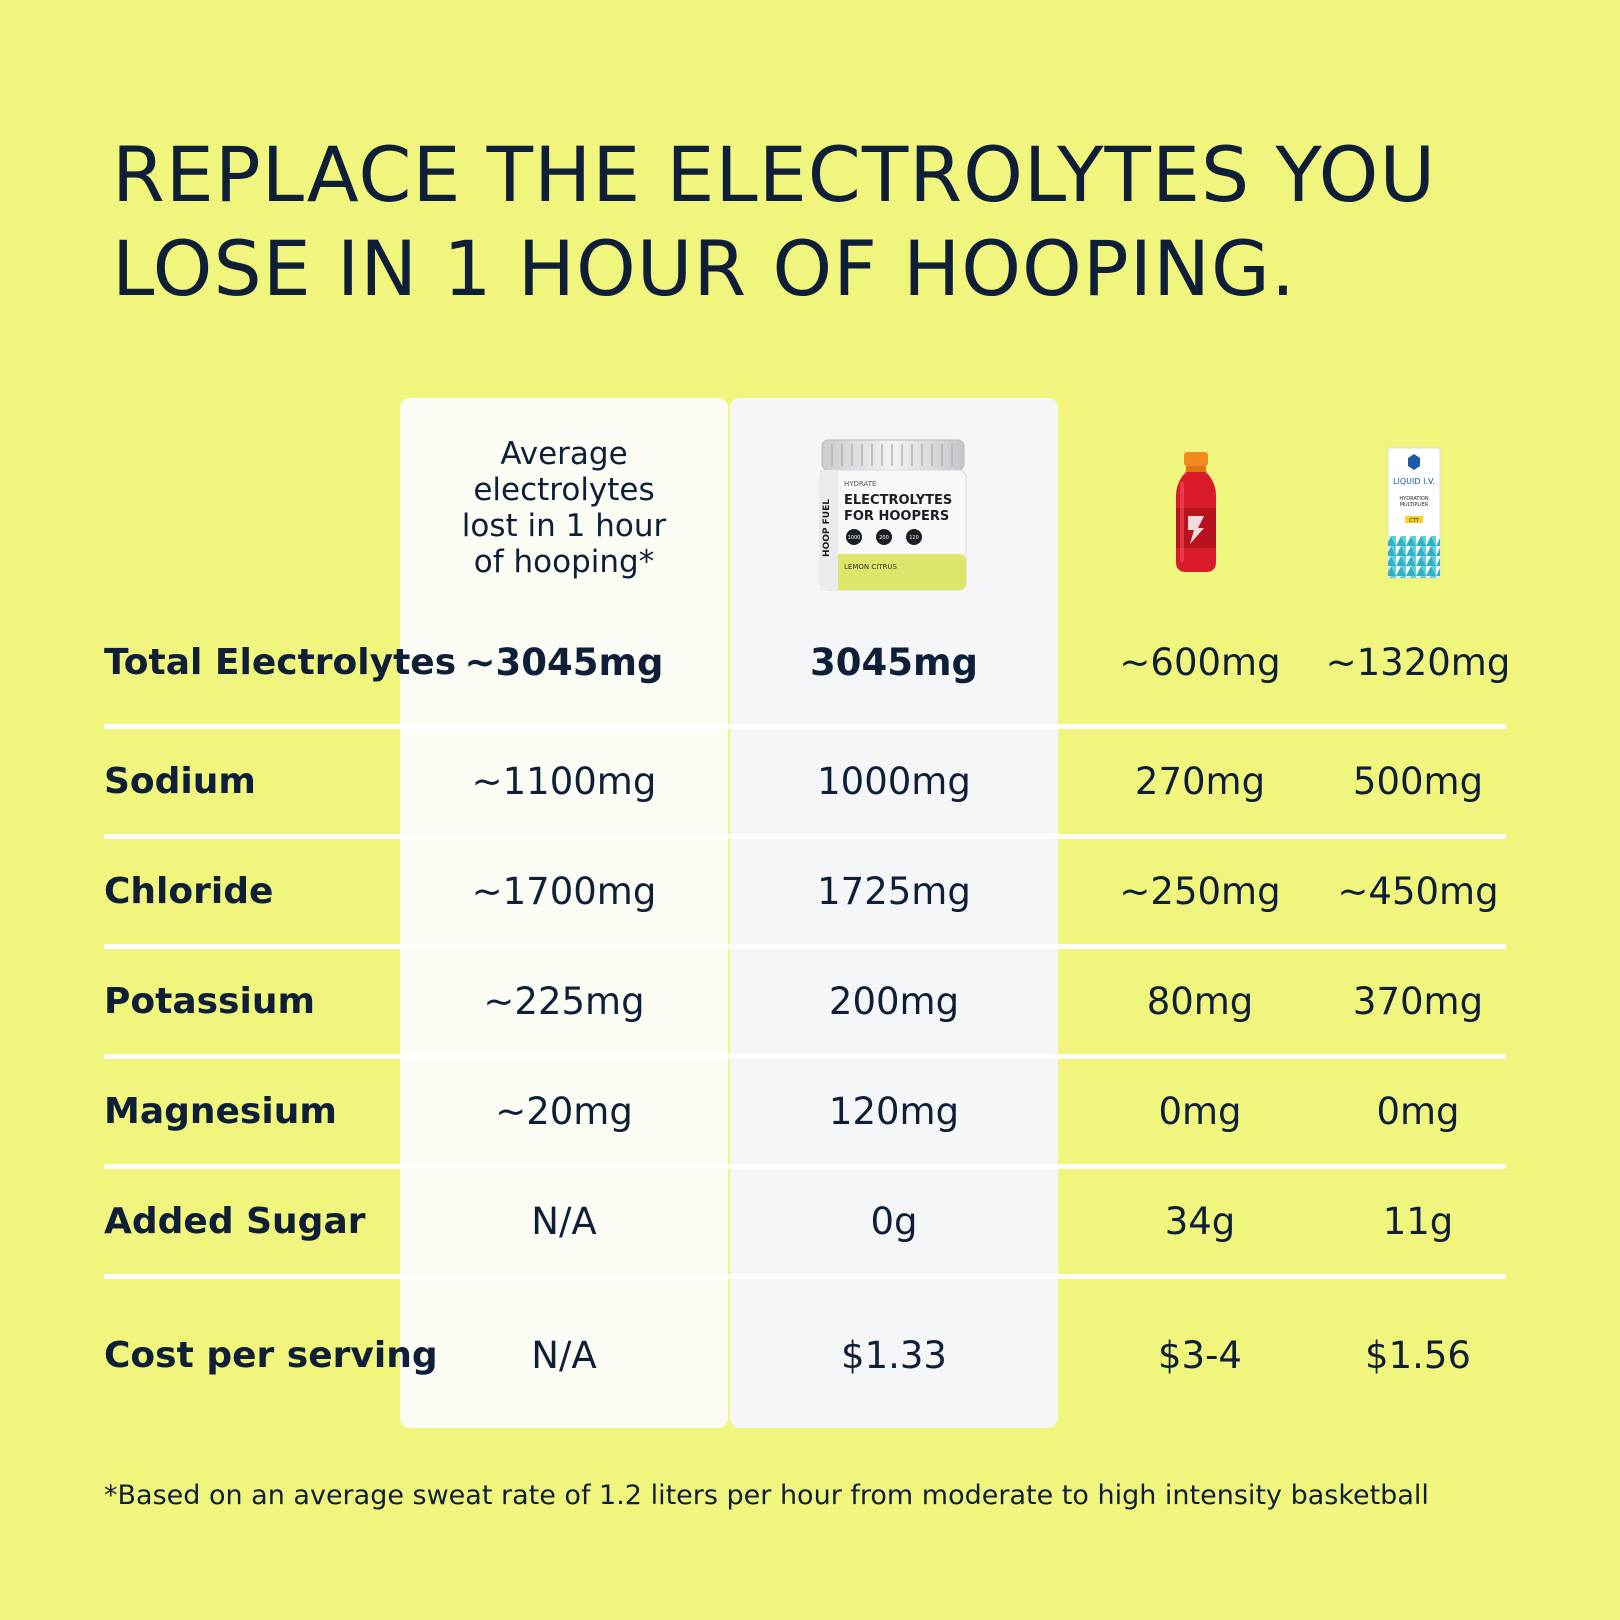 The image size is (1620, 1620). I want to click on cell-average-magnesium: ~20mg, so click(564, 1111).